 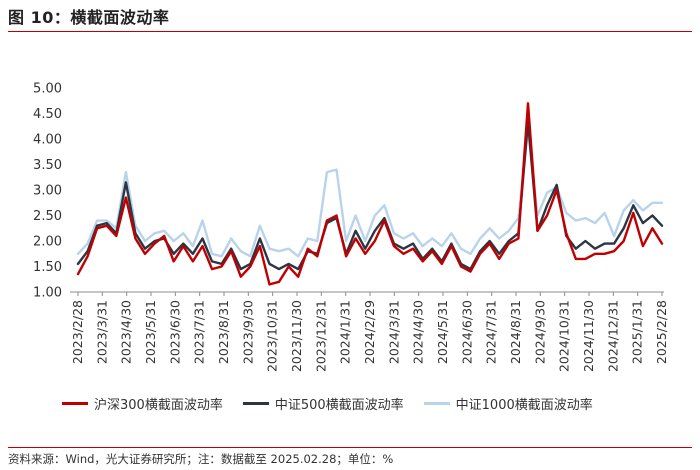 I want to click on chart-title: 图 10：横截面波动率, so click(x=89, y=17).